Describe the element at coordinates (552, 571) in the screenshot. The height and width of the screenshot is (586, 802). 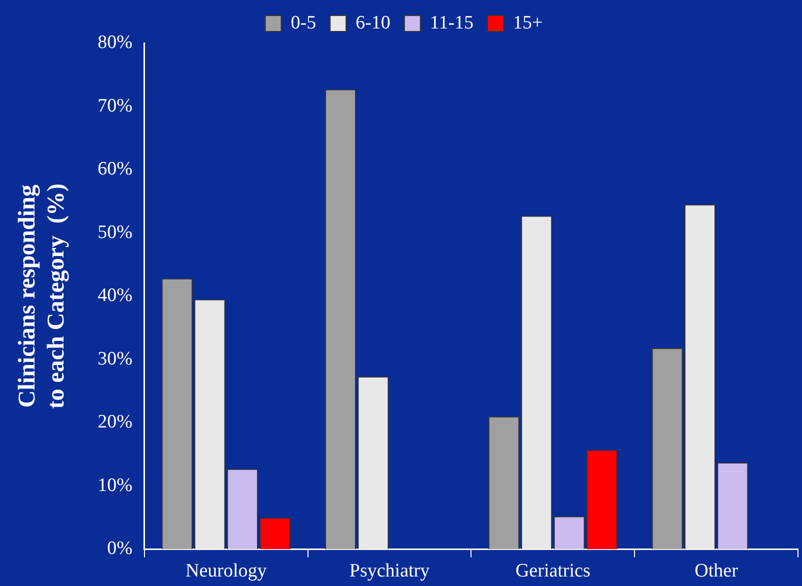
I see `x-tick-label: Geriatrics` at that location.